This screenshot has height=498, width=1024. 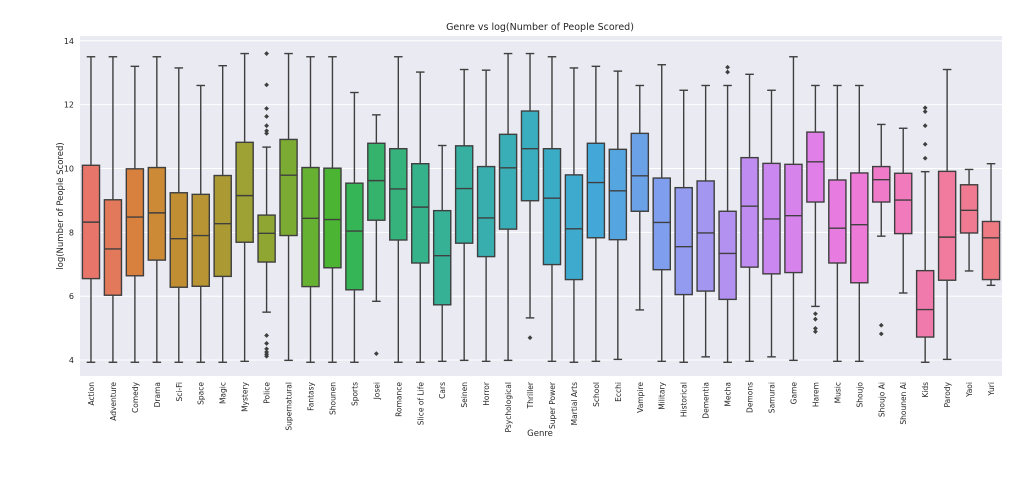 What do you see at coordinates (135, 214) in the screenshot?
I see `box-comedy` at bounding box center [135, 214].